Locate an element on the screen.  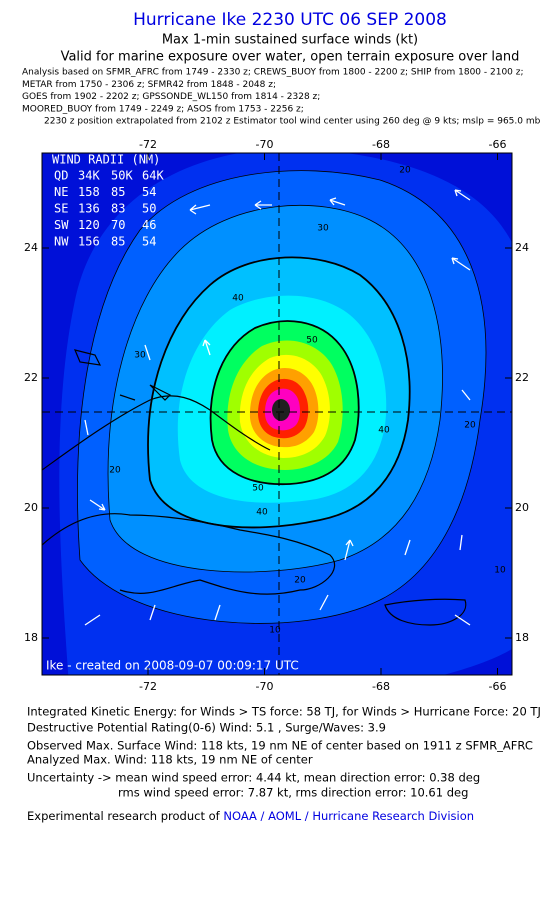
lat-label-left: 18 is located at coordinates (31, 637).